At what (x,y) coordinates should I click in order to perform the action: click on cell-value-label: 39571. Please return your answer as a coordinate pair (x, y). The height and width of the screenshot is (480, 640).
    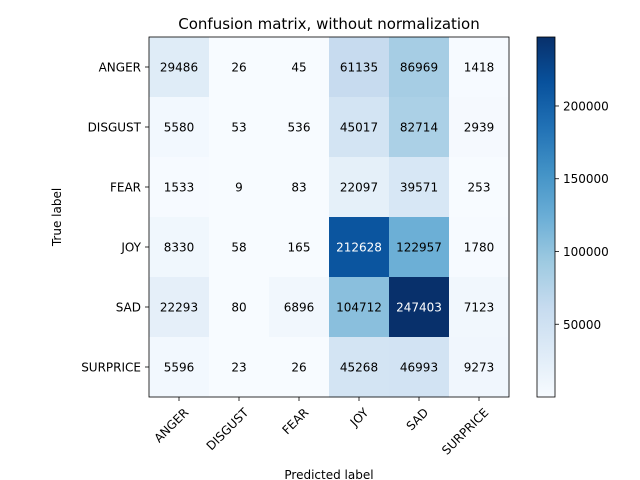
    Looking at the image, I should click on (419, 188).